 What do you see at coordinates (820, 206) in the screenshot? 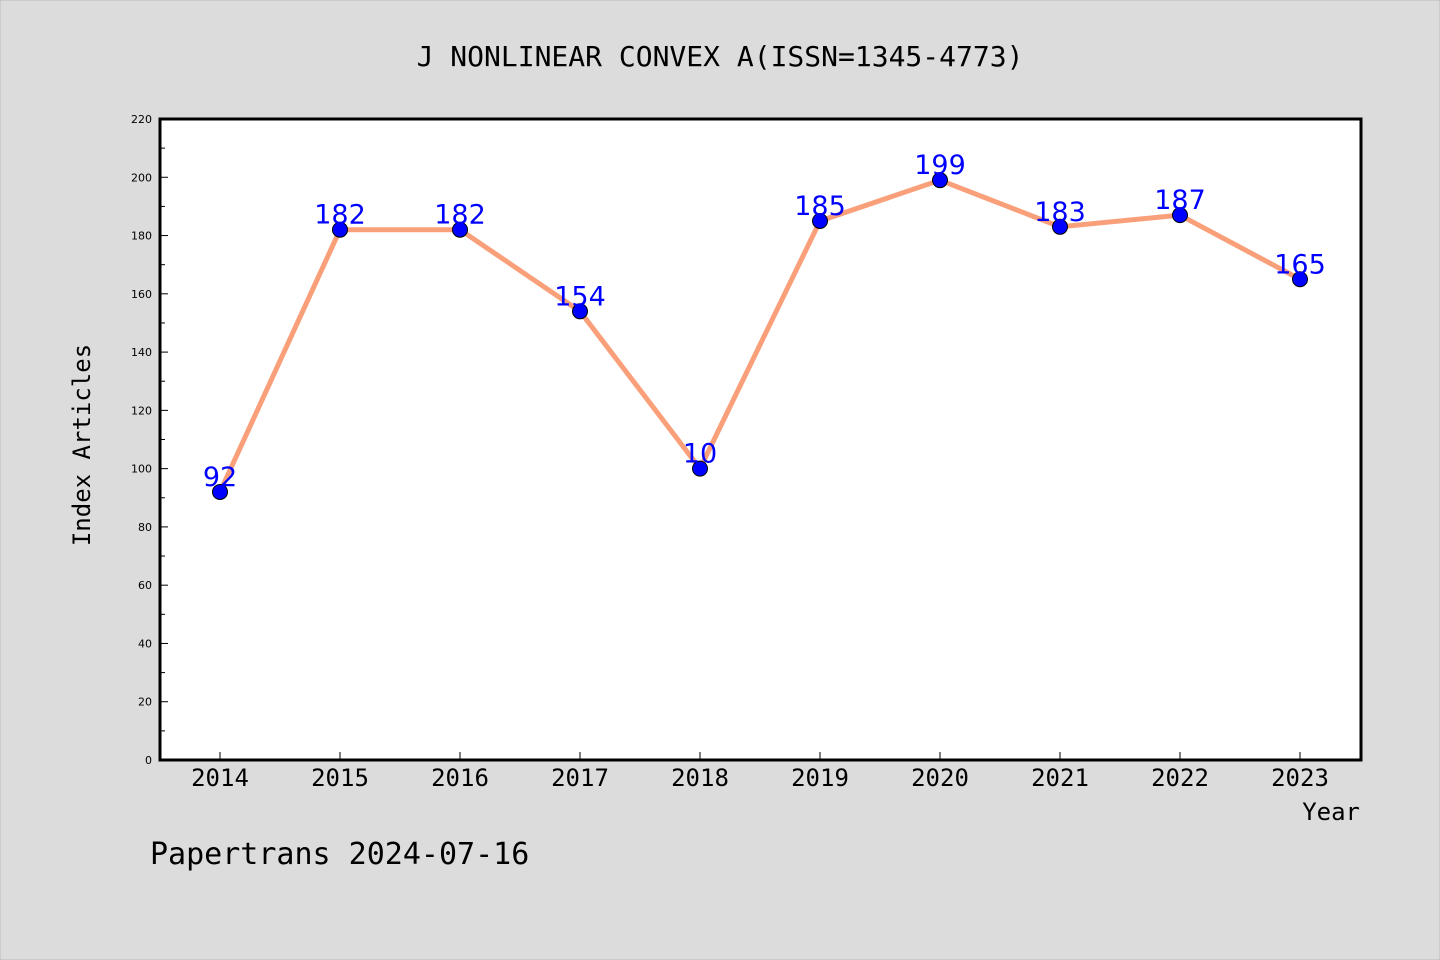
I see `data-label: 185` at bounding box center [820, 206].